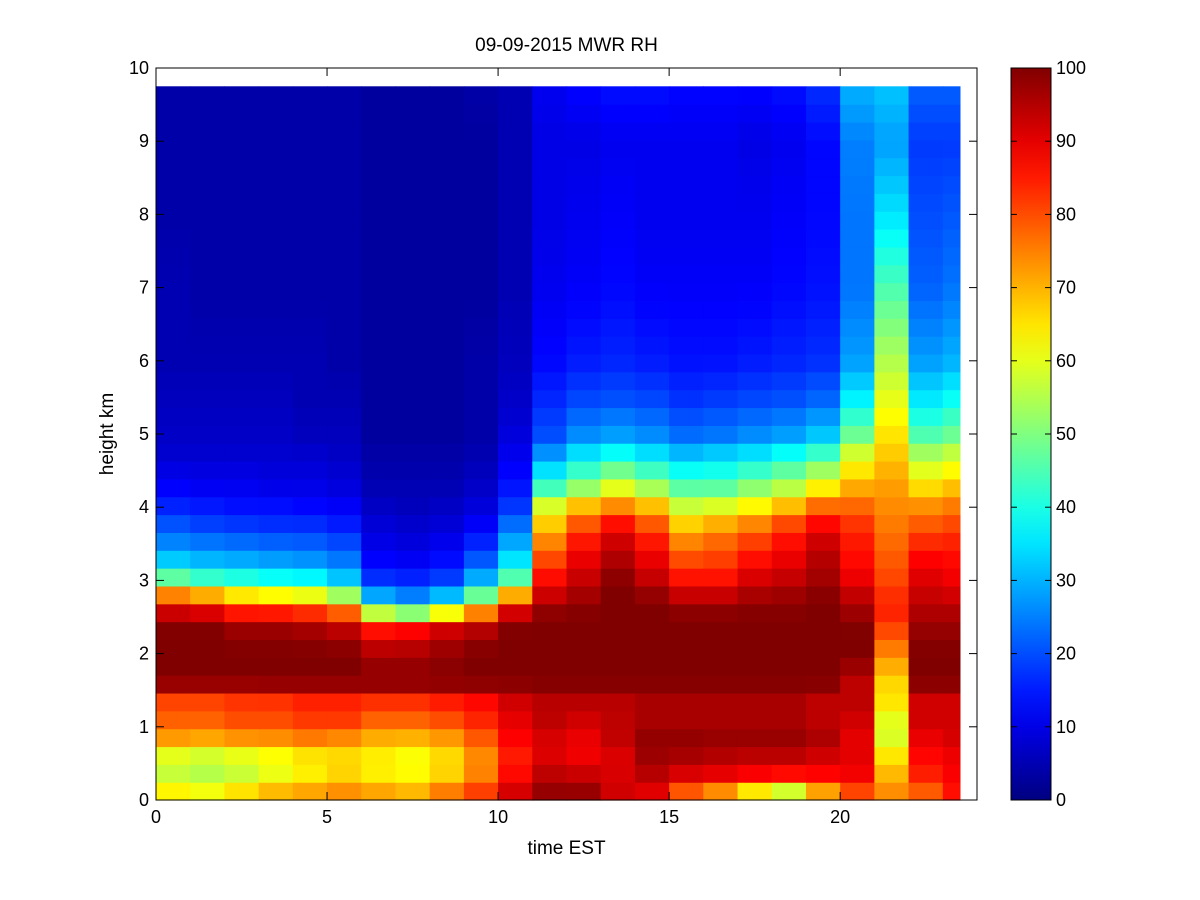  What do you see at coordinates (144, 580) in the screenshot?
I see `y-tick-label: 3` at bounding box center [144, 580].